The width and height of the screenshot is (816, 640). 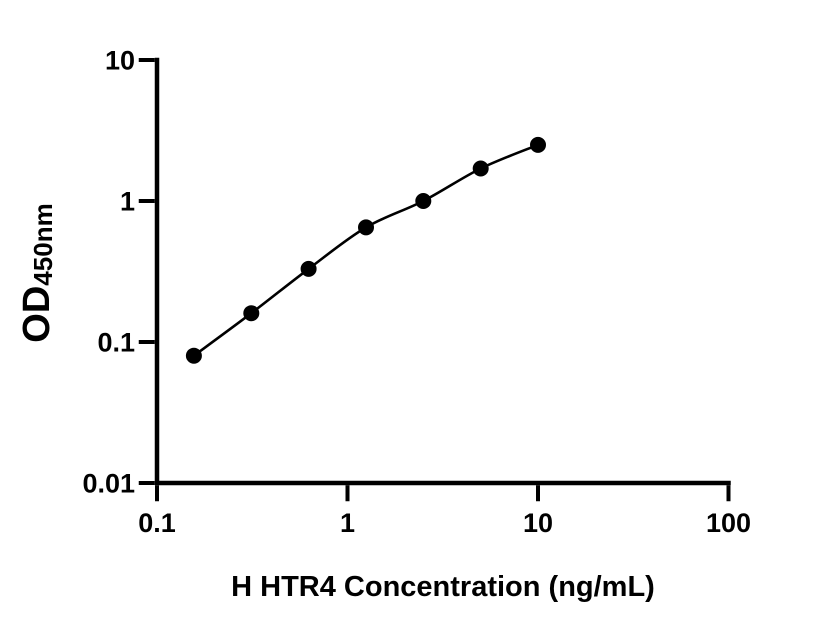 I want to click on y-tick-label: 10, so click(x=120, y=61).